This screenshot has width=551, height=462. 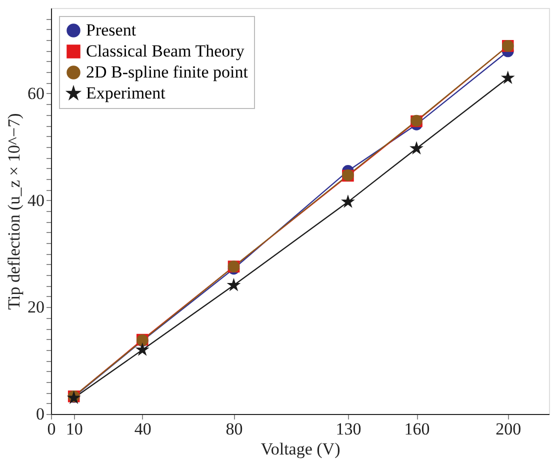 What do you see at coordinates (36, 307) in the screenshot?
I see `y-tick-label: 20` at bounding box center [36, 307].